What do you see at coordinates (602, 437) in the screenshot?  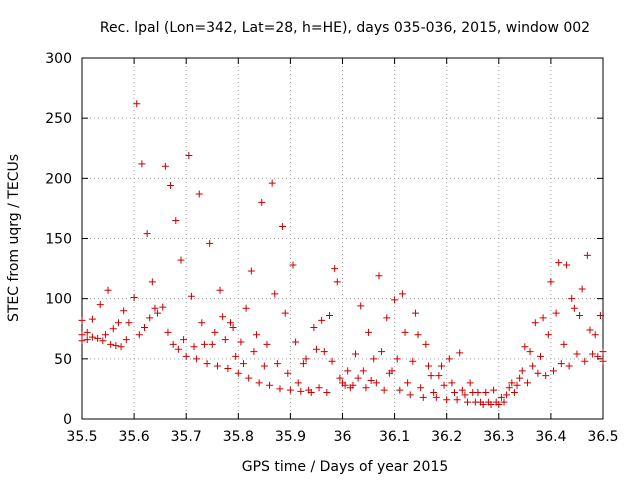 I see `x-tick-label: 36.5` at bounding box center [602, 437].